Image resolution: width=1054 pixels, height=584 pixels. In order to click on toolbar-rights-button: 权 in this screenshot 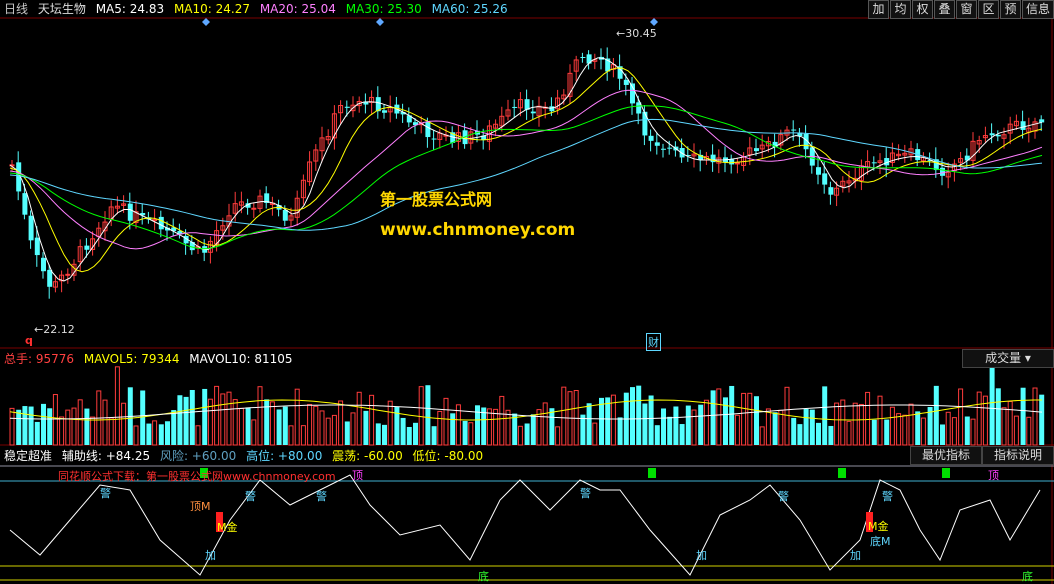, I will do `click(922, 9)`.